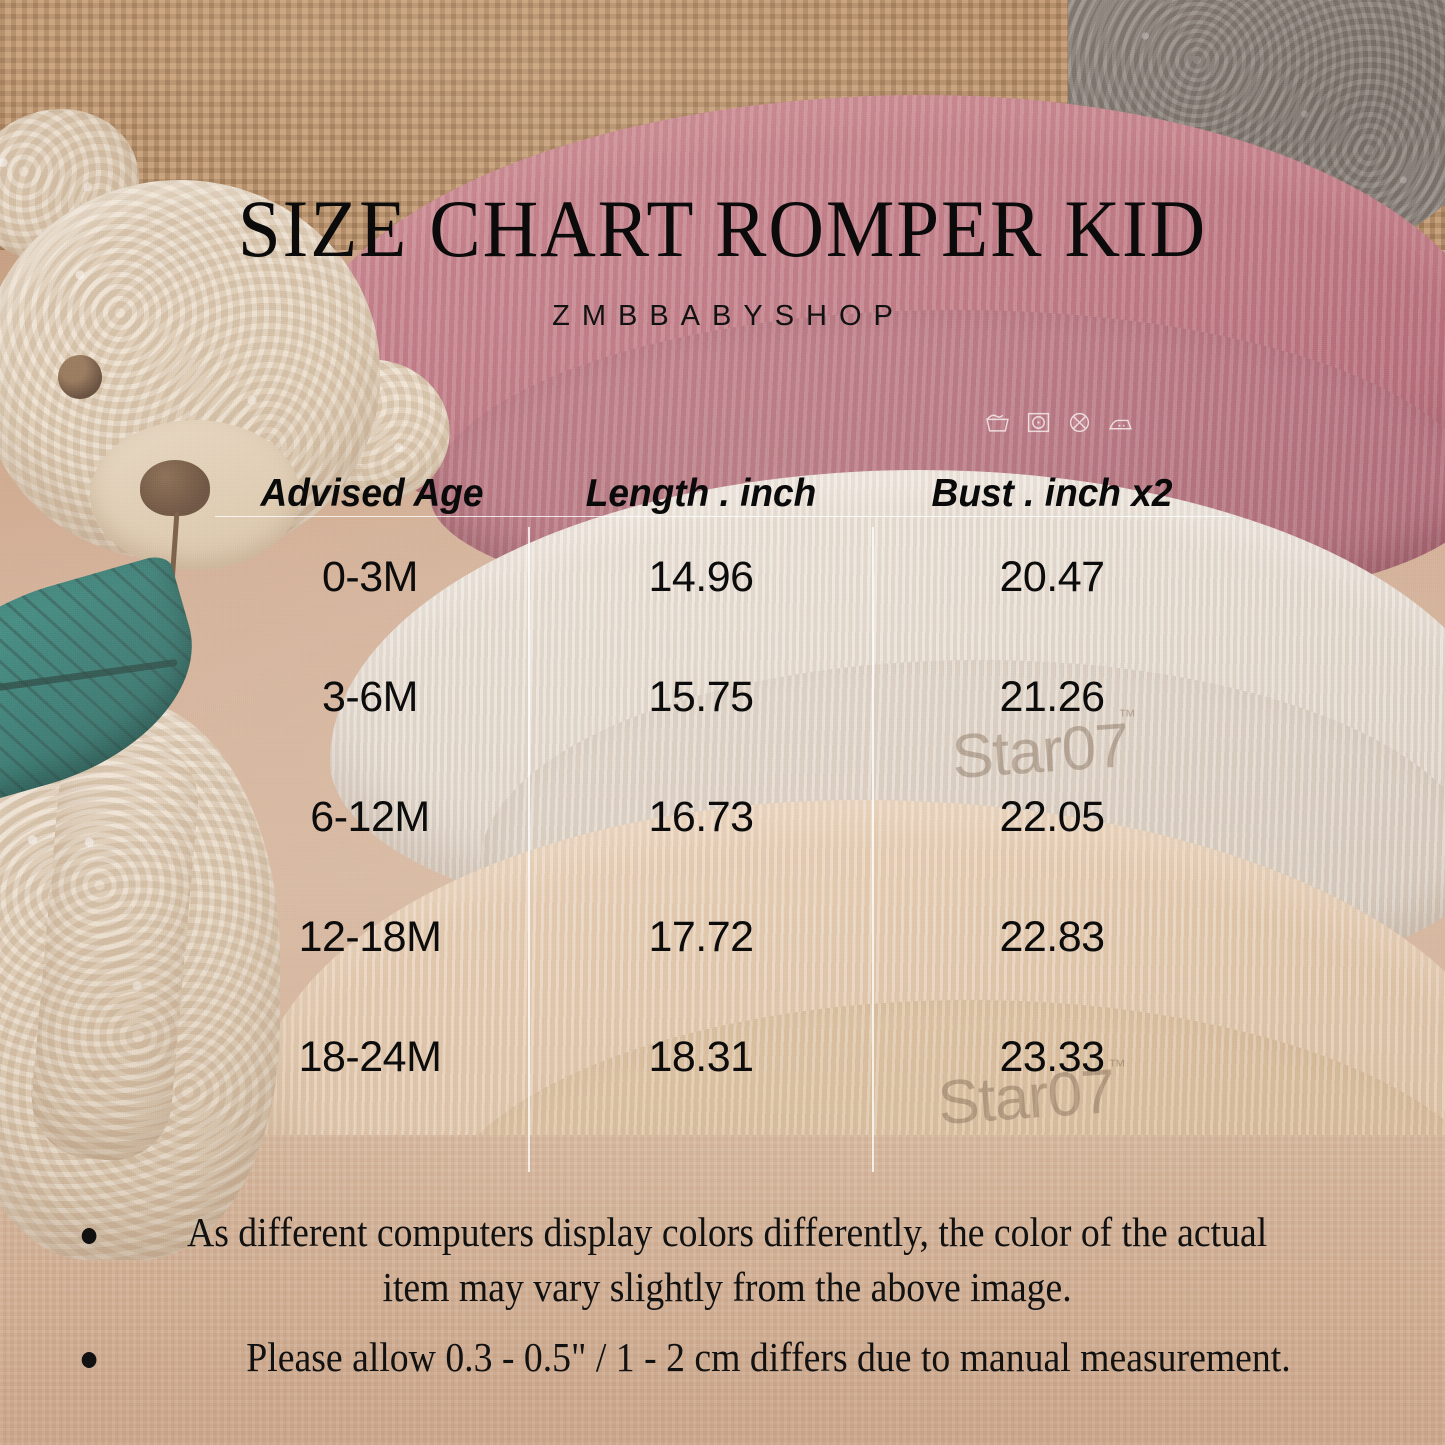 This screenshot has height=1445, width=1445. Describe the element at coordinates (370, 1056) in the screenshot. I see `cell-age: 18-24M` at that location.